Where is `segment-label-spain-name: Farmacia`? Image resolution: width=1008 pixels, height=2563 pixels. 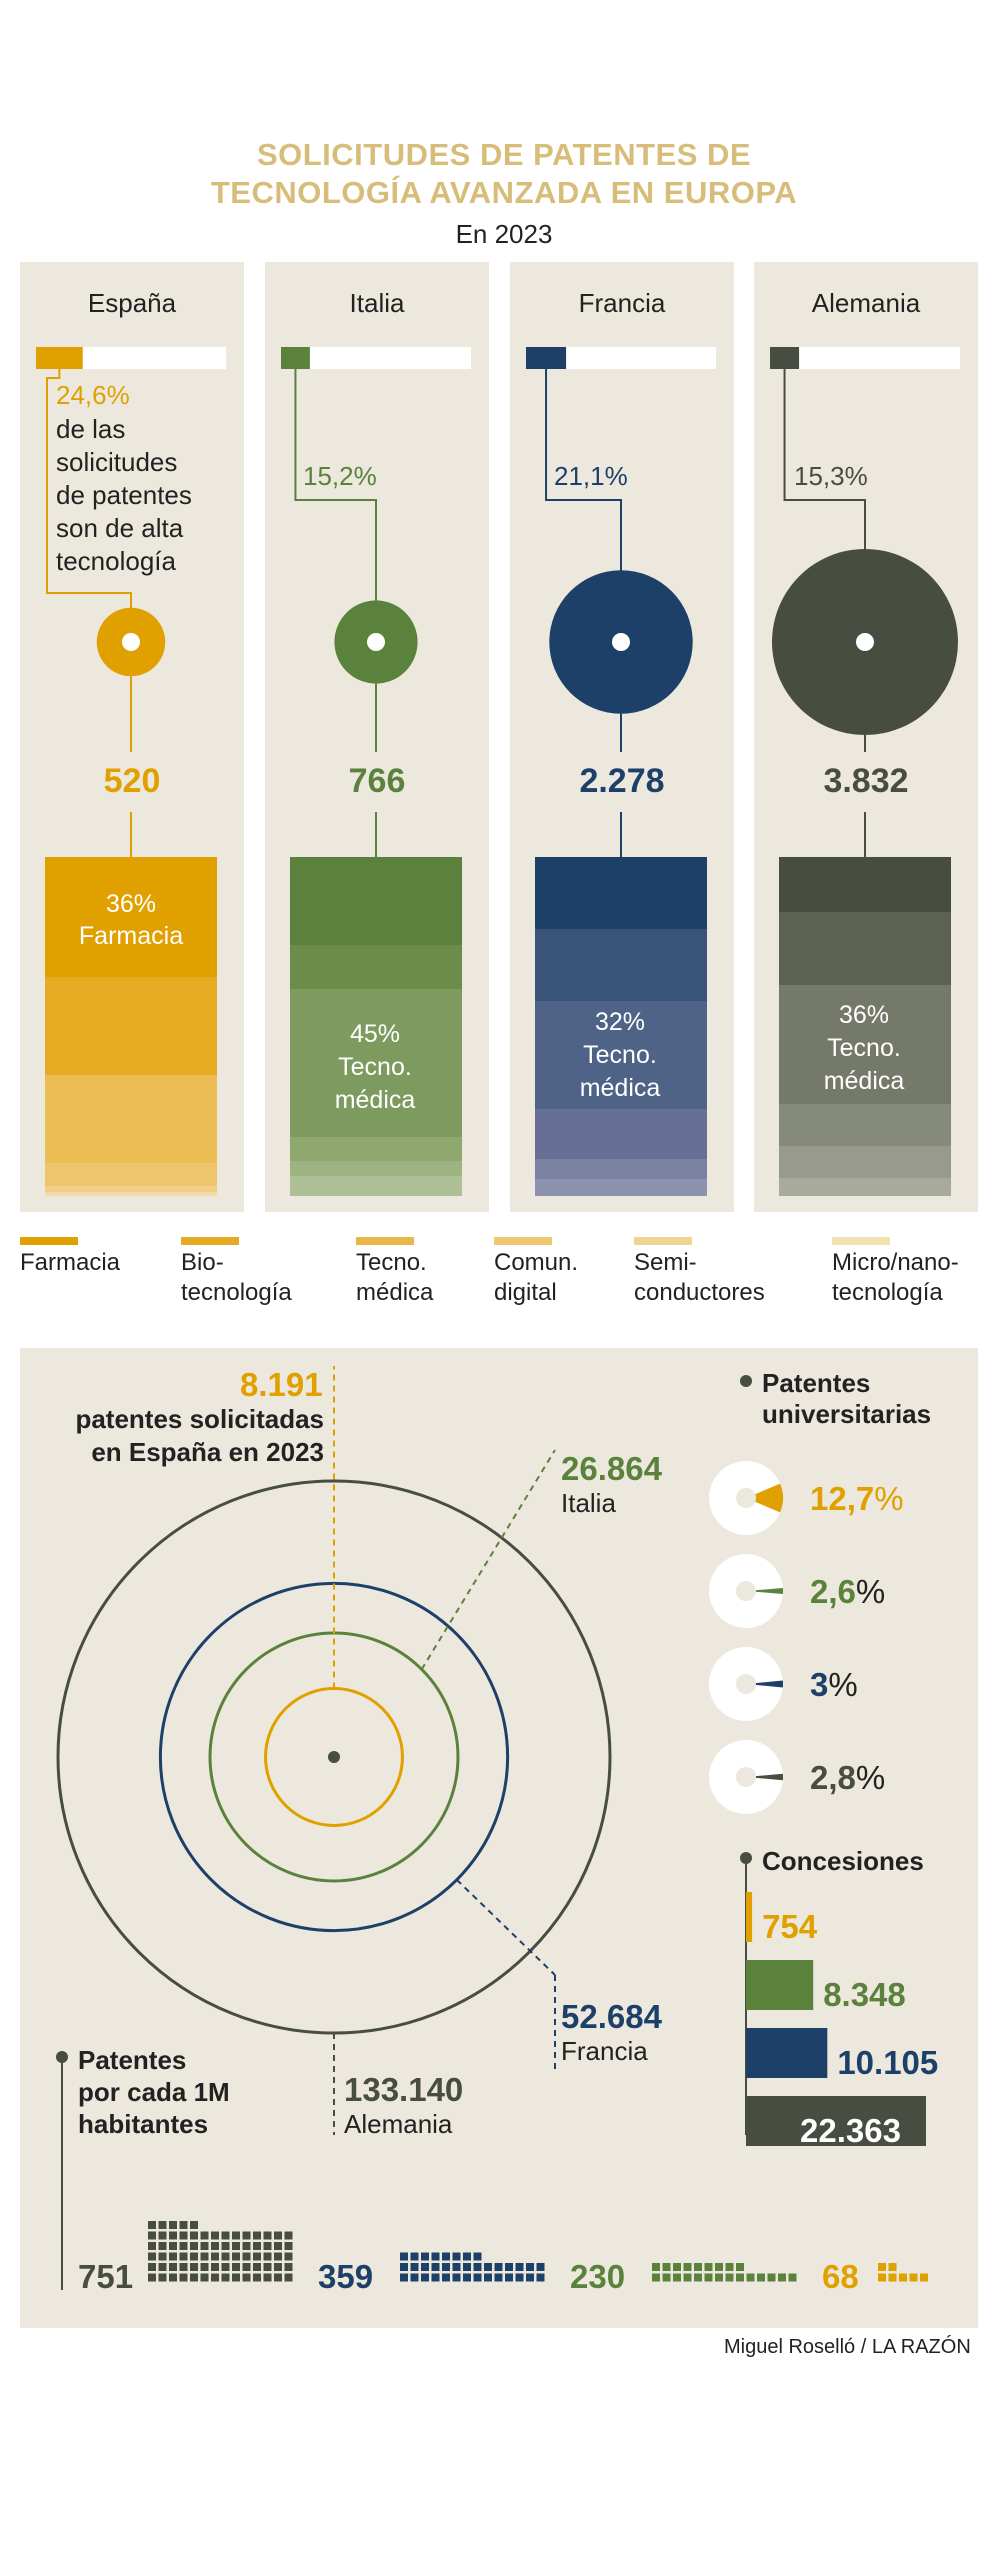 segment-label-spain-name: Farmacia is located at coordinates (131, 936).